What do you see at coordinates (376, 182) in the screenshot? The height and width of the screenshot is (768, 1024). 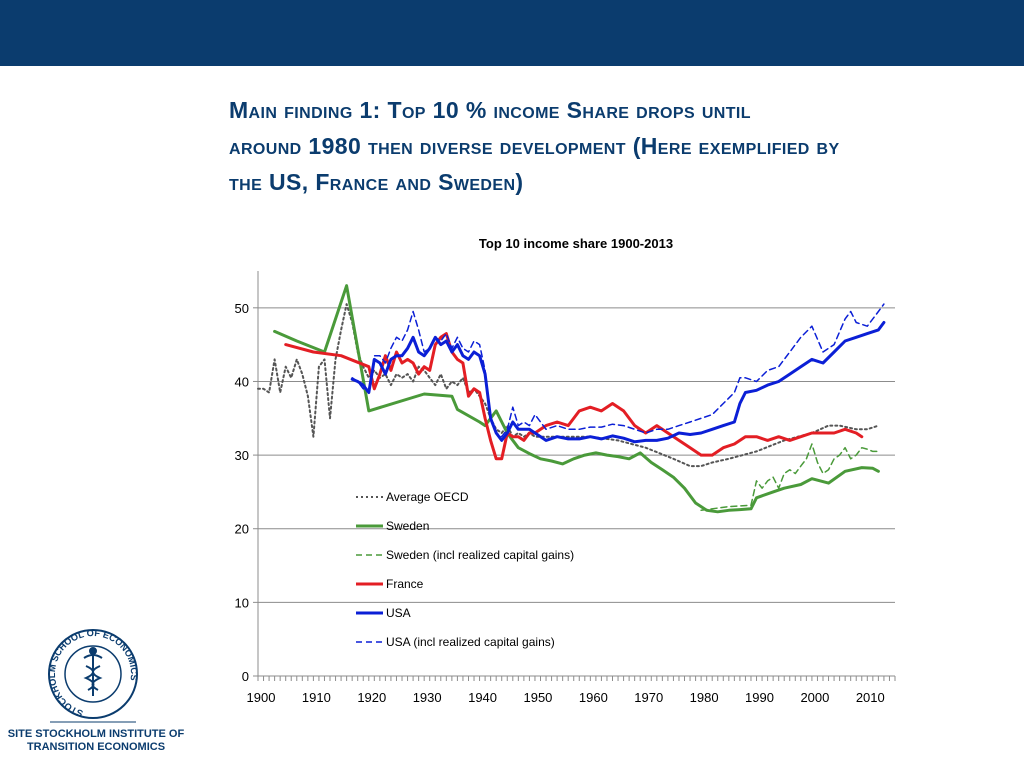 I see `slide-title-line-3: the US, France and Sweden)` at bounding box center [376, 182].